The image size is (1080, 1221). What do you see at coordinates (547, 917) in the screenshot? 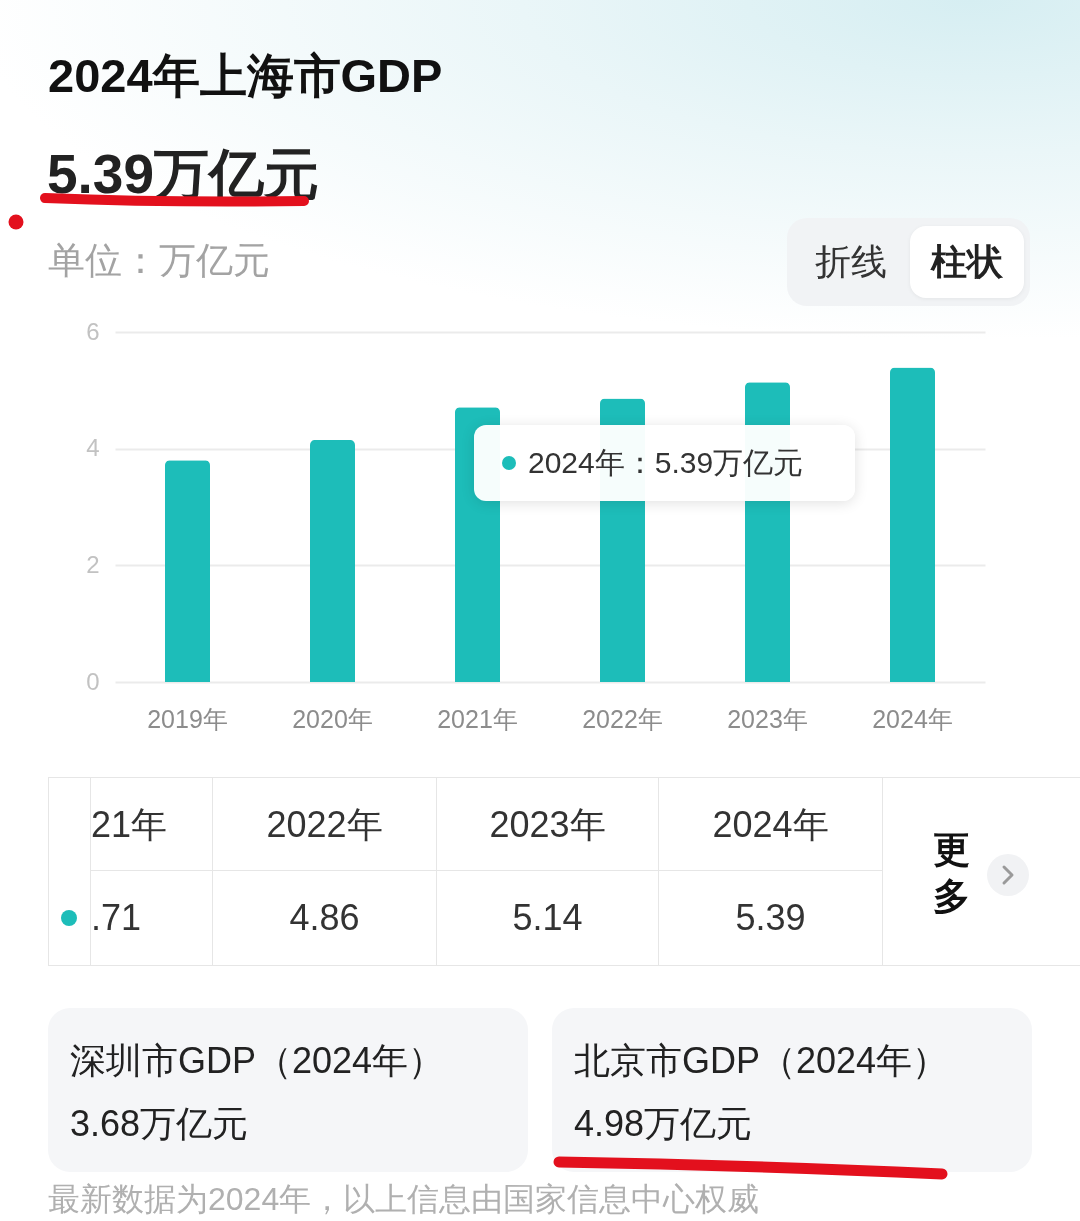
I see `text: 5.14` at bounding box center [547, 917].